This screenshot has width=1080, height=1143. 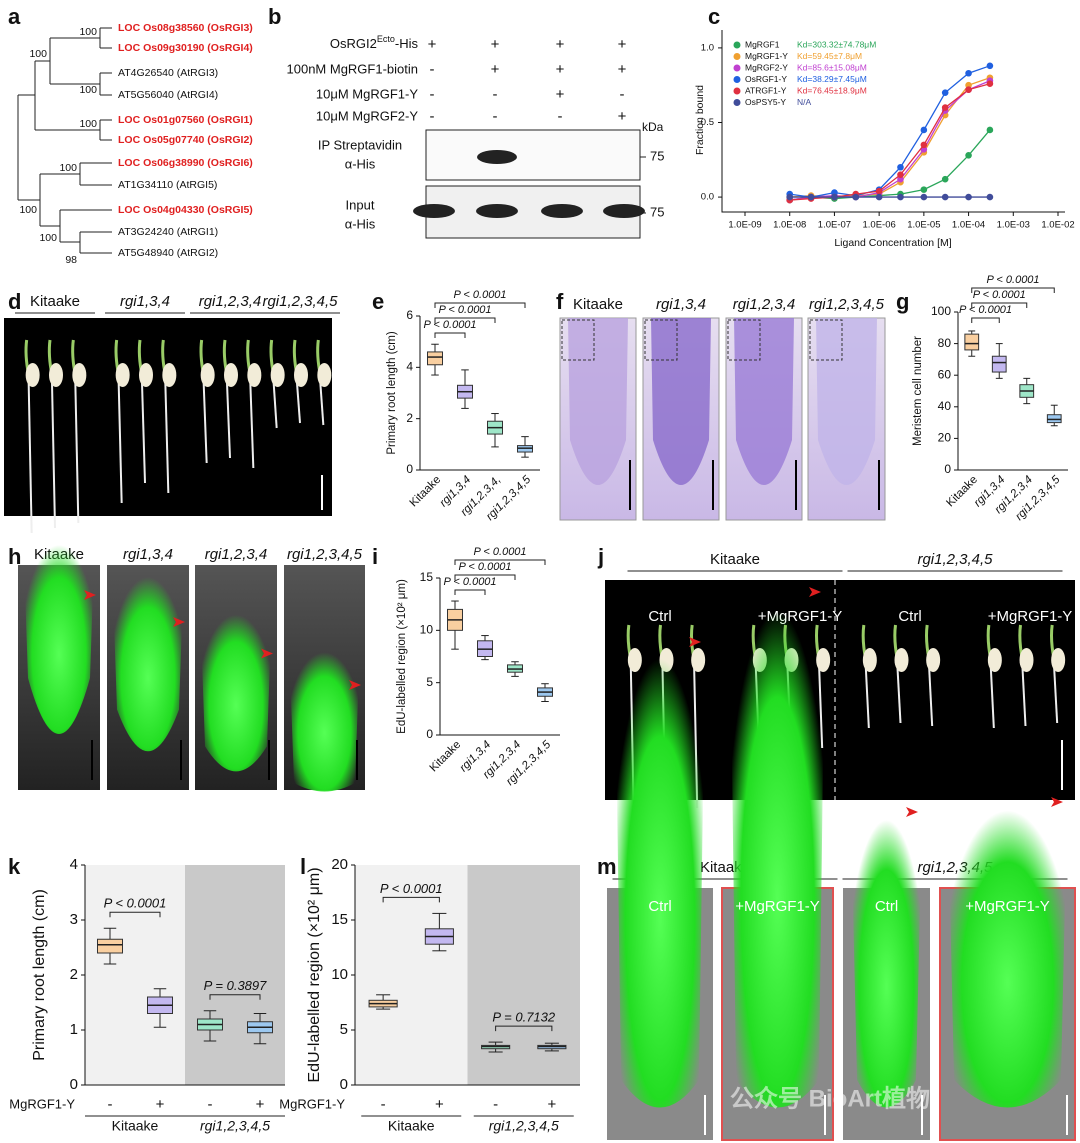 What do you see at coordinates (168, 253) in the screenshot?
I see `leaf-label: AT5G48940 (AtRGI2)` at bounding box center [168, 253].